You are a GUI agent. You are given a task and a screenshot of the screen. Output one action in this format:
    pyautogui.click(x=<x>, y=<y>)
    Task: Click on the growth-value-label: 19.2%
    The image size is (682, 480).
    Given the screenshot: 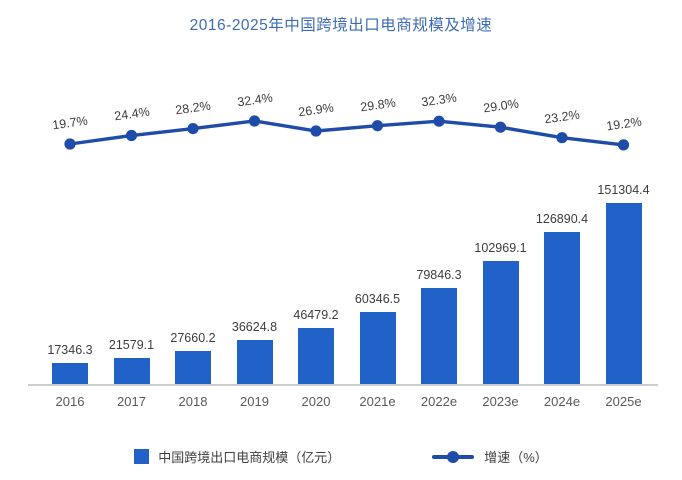 What is the action you would take?
    pyautogui.click(x=623, y=124)
    